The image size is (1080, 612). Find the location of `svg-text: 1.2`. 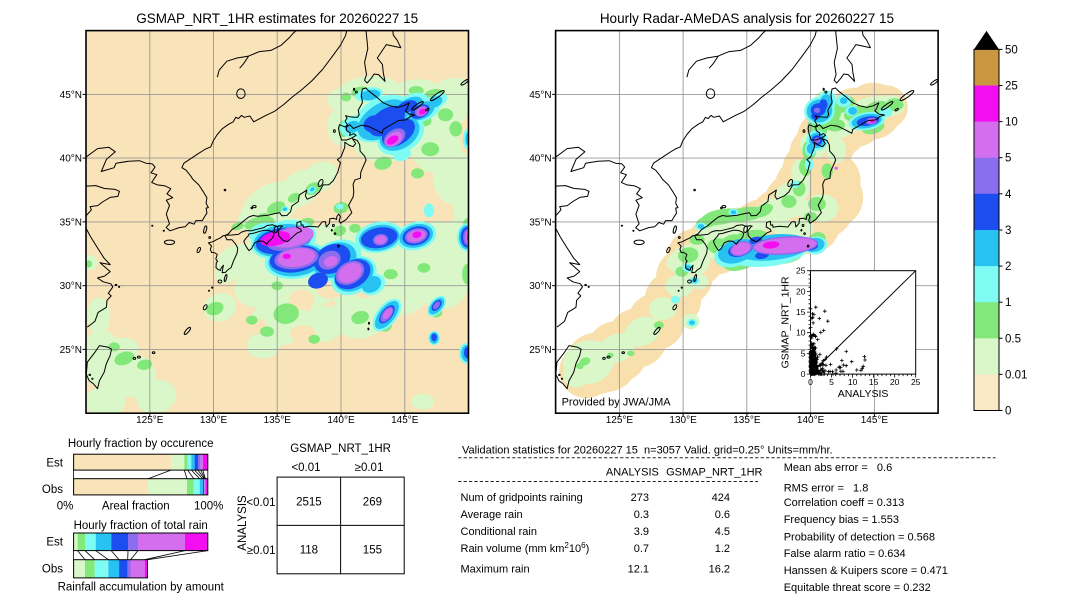

svg-text: 1.2 is located at coordinates (722, 549).